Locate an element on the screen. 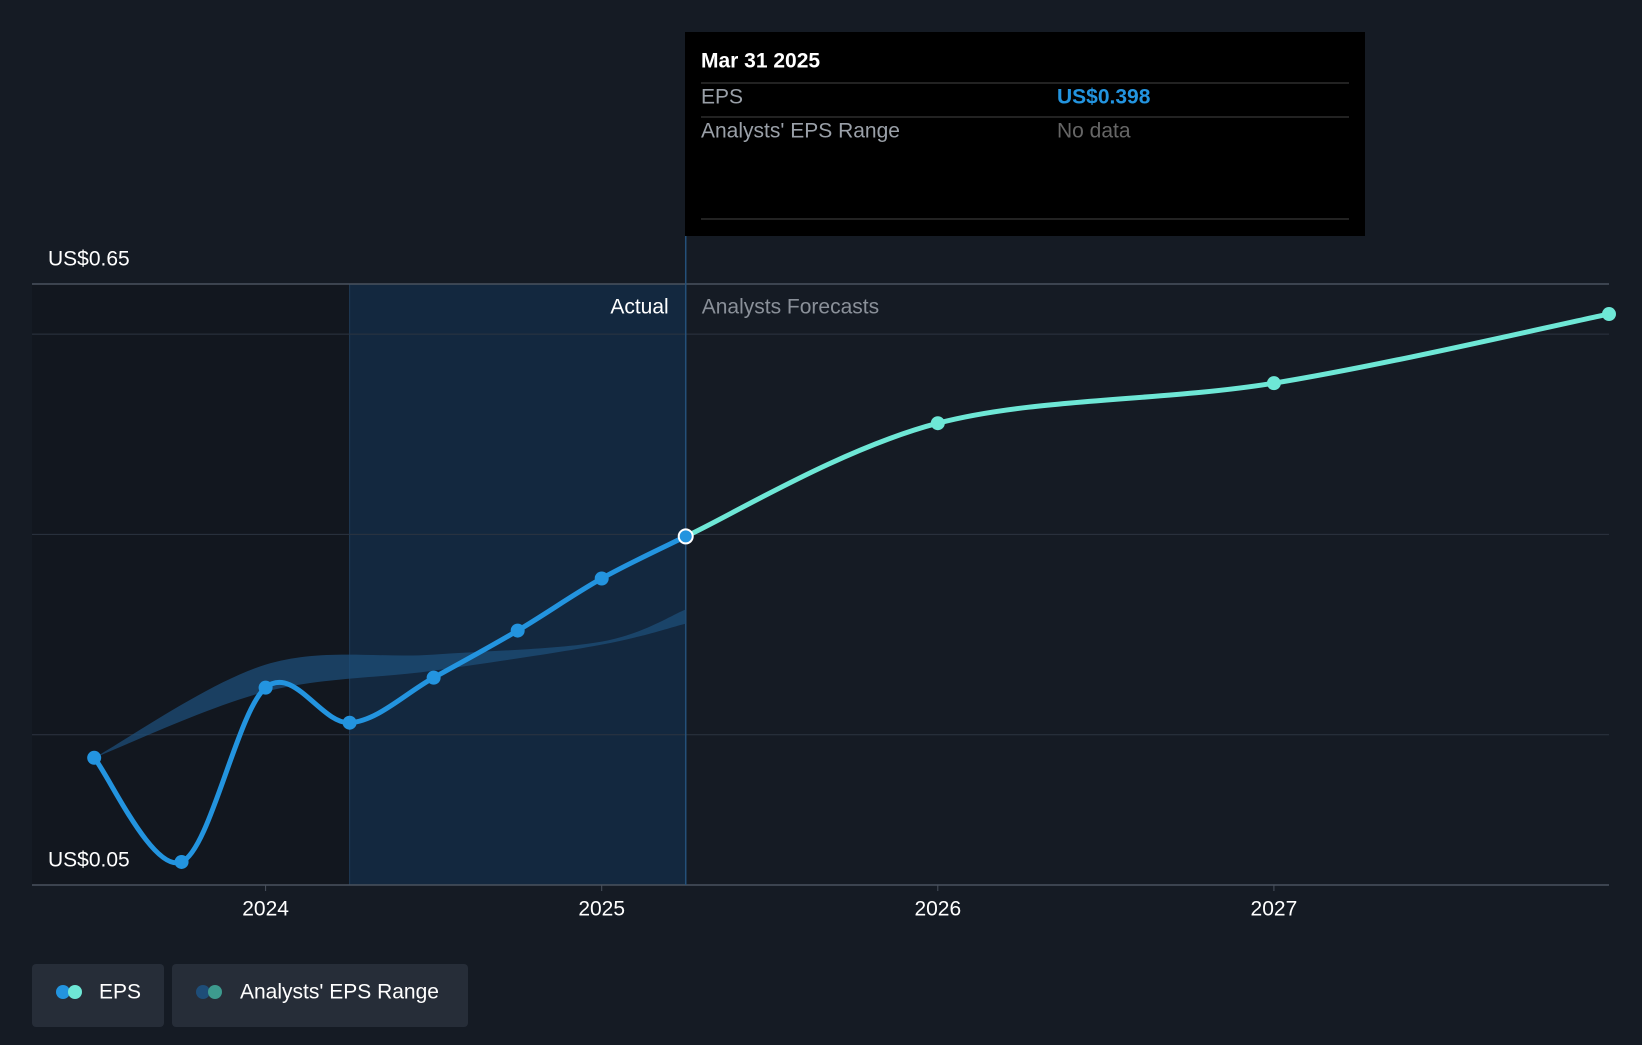 The height and width of the screenshot is (1045, 1642). period-label: Analysts Forecasts is located at coordinates (790, 307).